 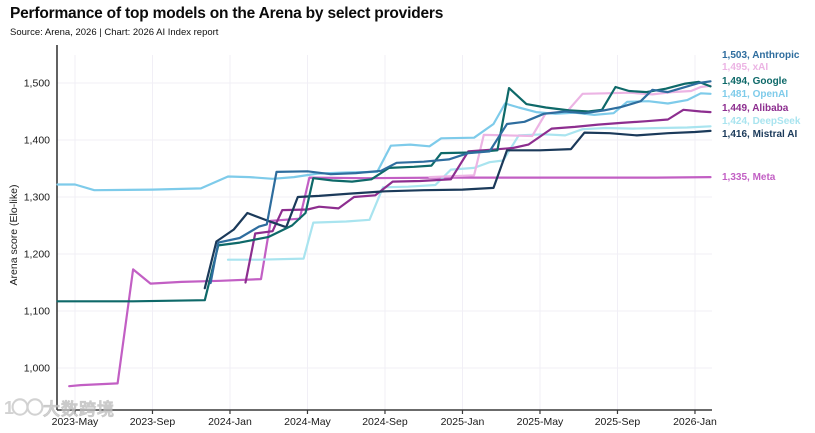 I want to click on end-label-openai: 1,481, OpenAI, so click(x=755, y=94).